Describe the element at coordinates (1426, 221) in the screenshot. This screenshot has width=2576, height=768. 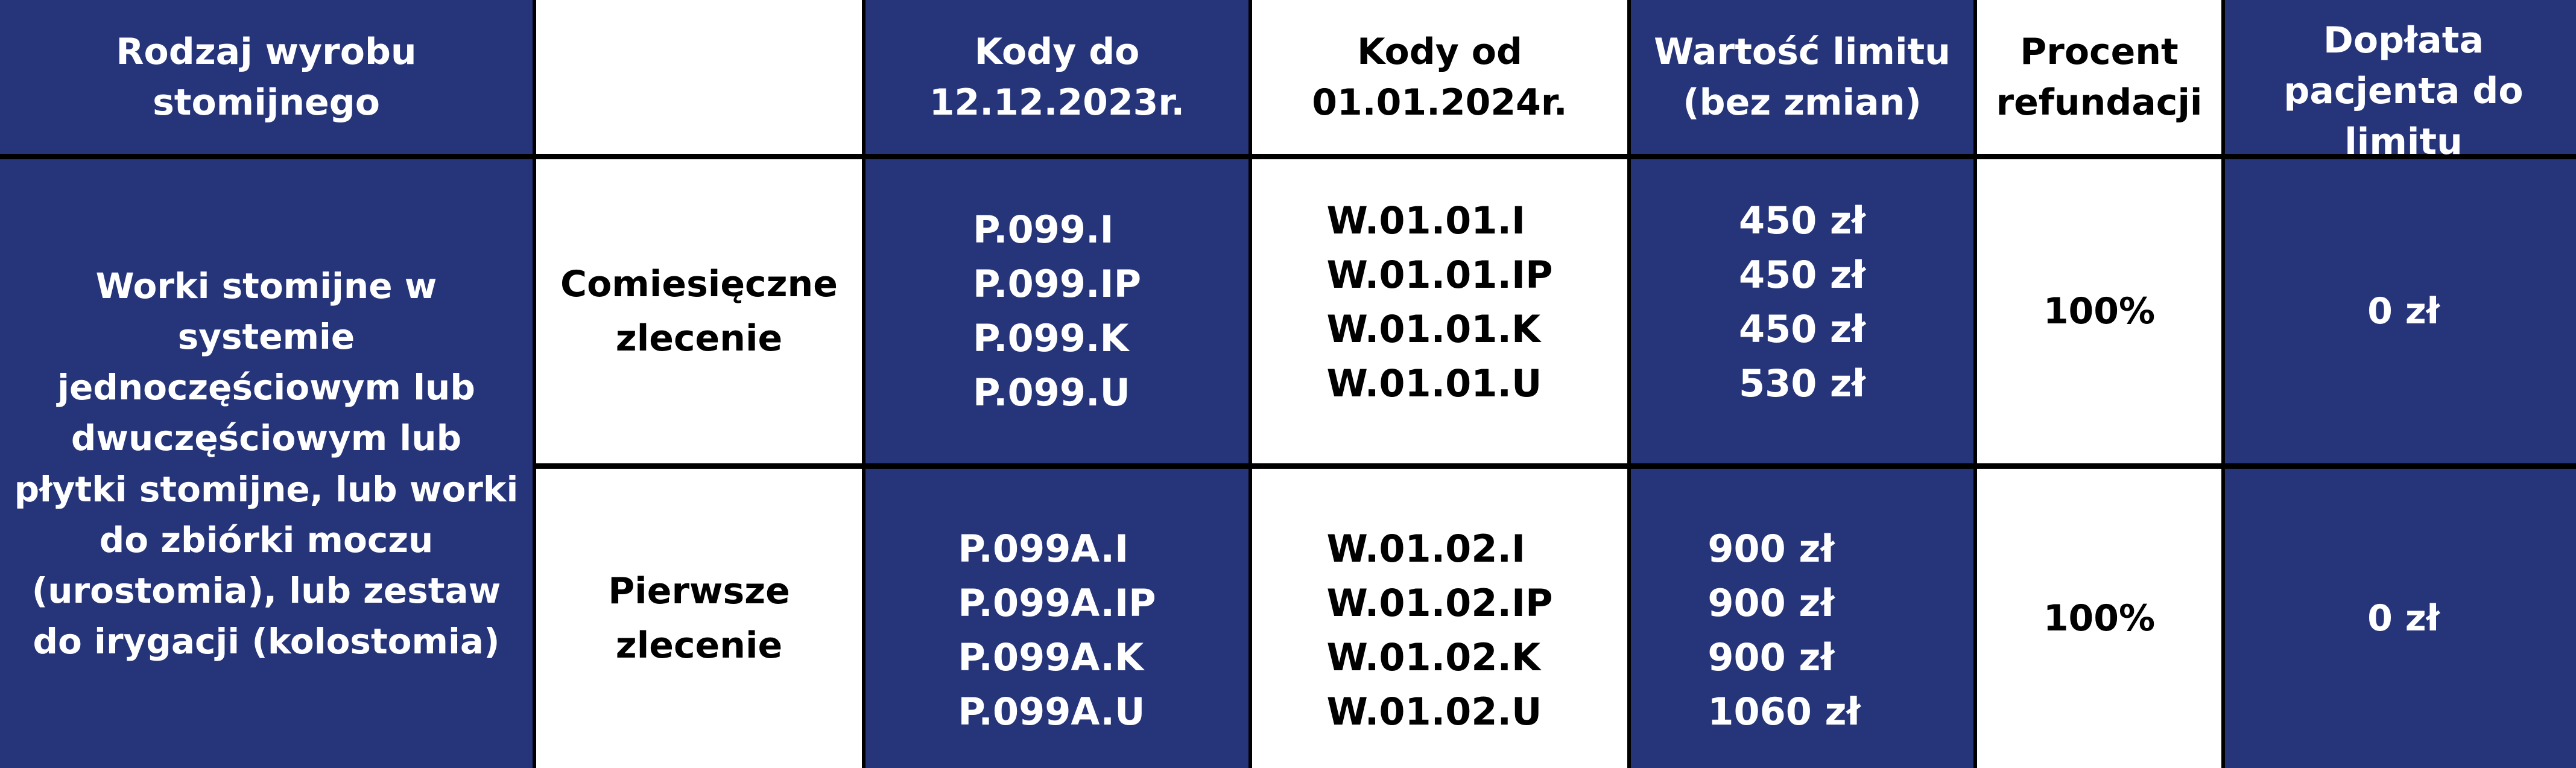
I see `code-new: W.01.01.I` at that location.